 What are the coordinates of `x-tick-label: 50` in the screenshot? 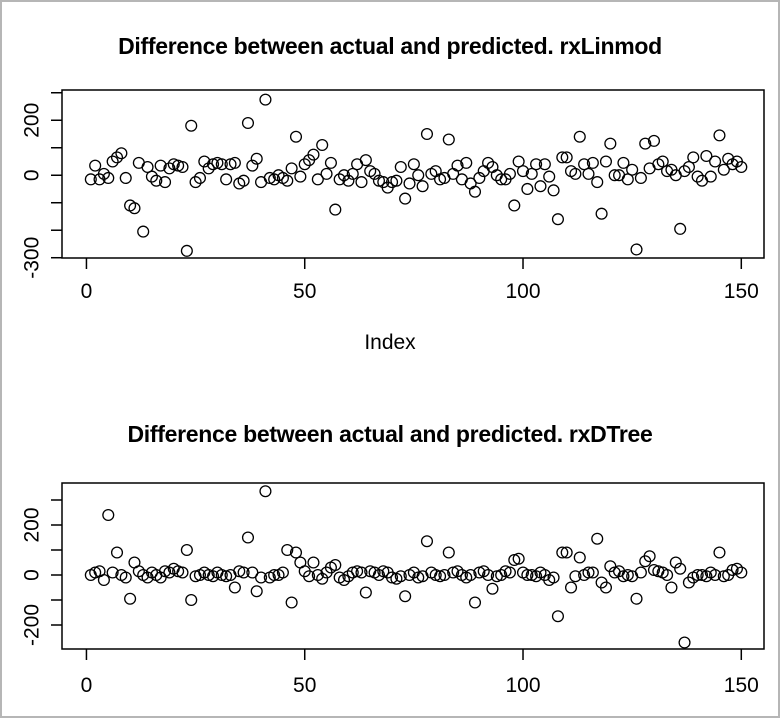 It's located at (304, 685).